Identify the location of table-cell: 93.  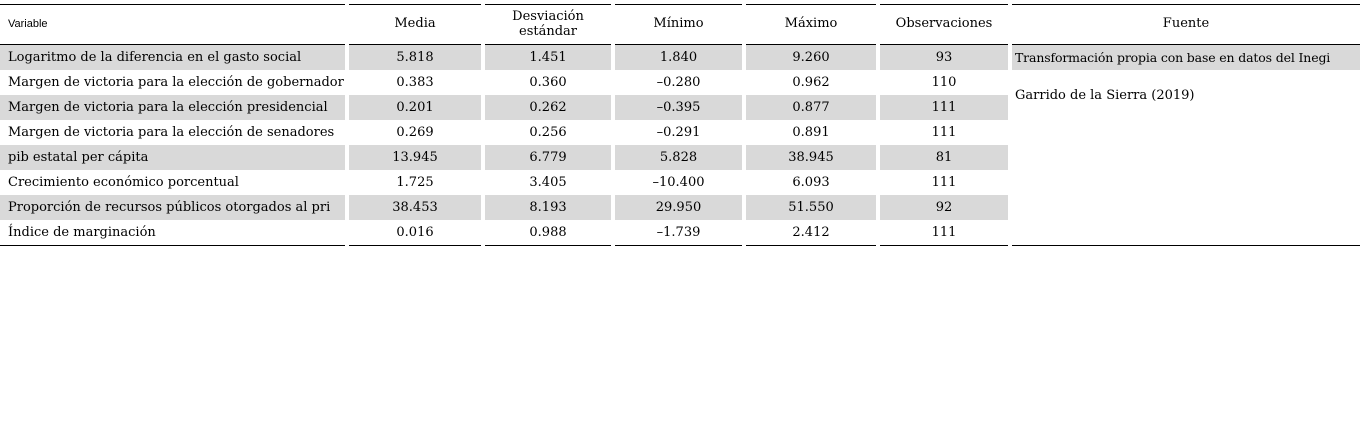
(944, 57).